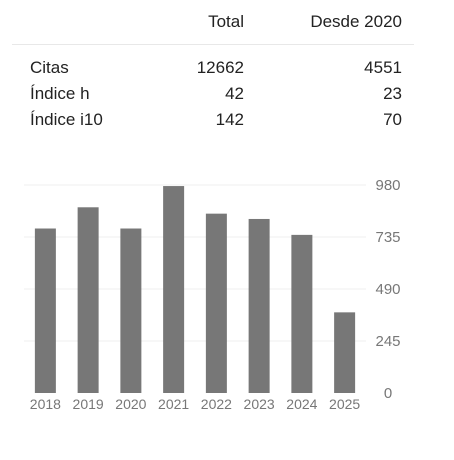 This screenshot has height=460, width=454. What do you see at coordinates (173, 404) in the screenshot?
I see `x-tick-label: 2021` at bounding box center [173, 404].